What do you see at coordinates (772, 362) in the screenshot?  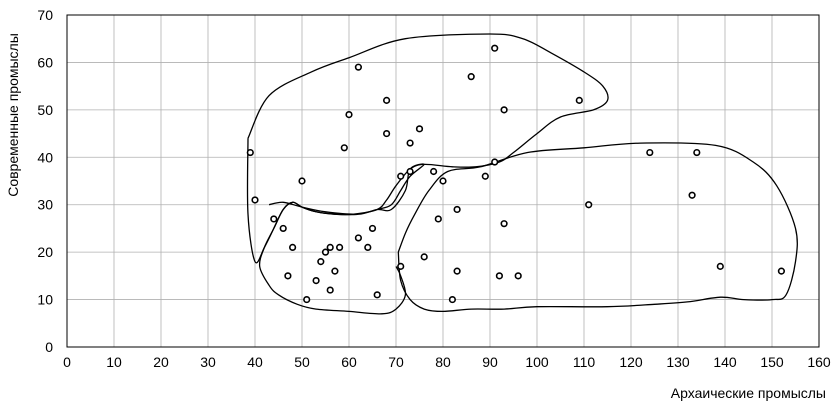 I see `x-tick-label: 150` at bounding box center [772, 362].